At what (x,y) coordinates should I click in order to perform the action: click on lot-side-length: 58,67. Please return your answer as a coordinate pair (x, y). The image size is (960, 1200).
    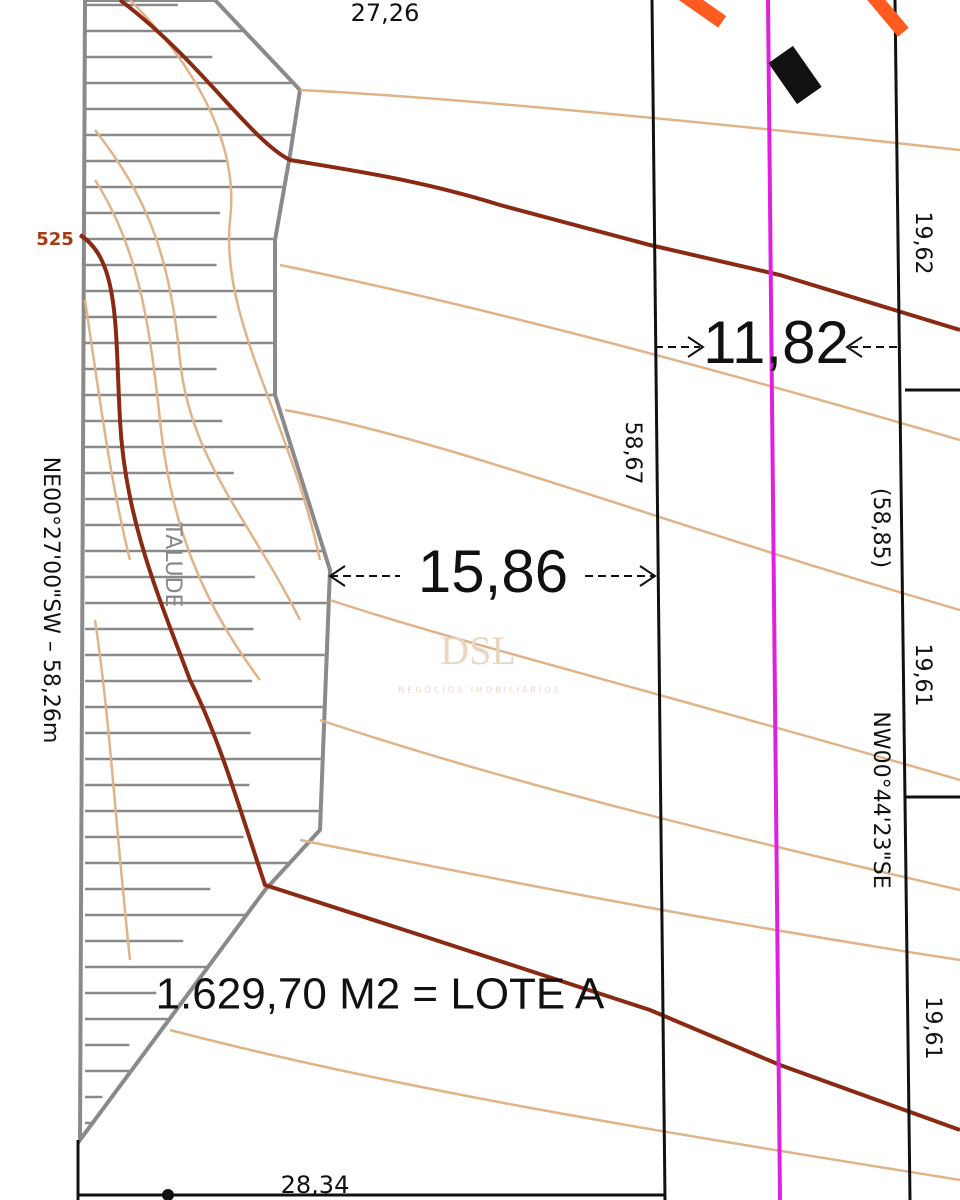
    Looking at the image, I should click on (632, 453).